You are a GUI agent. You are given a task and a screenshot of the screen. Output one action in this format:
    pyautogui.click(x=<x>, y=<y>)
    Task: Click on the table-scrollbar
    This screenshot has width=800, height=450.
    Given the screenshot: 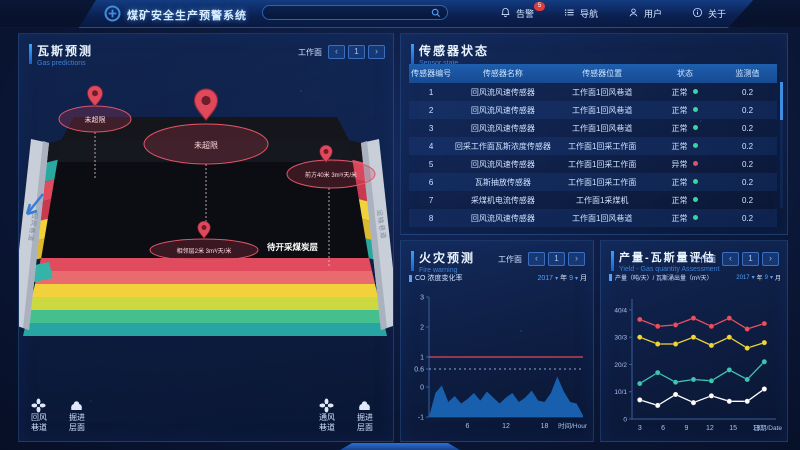 What is the action you would take?
    pyautogui.click(x=781, y=145)
    